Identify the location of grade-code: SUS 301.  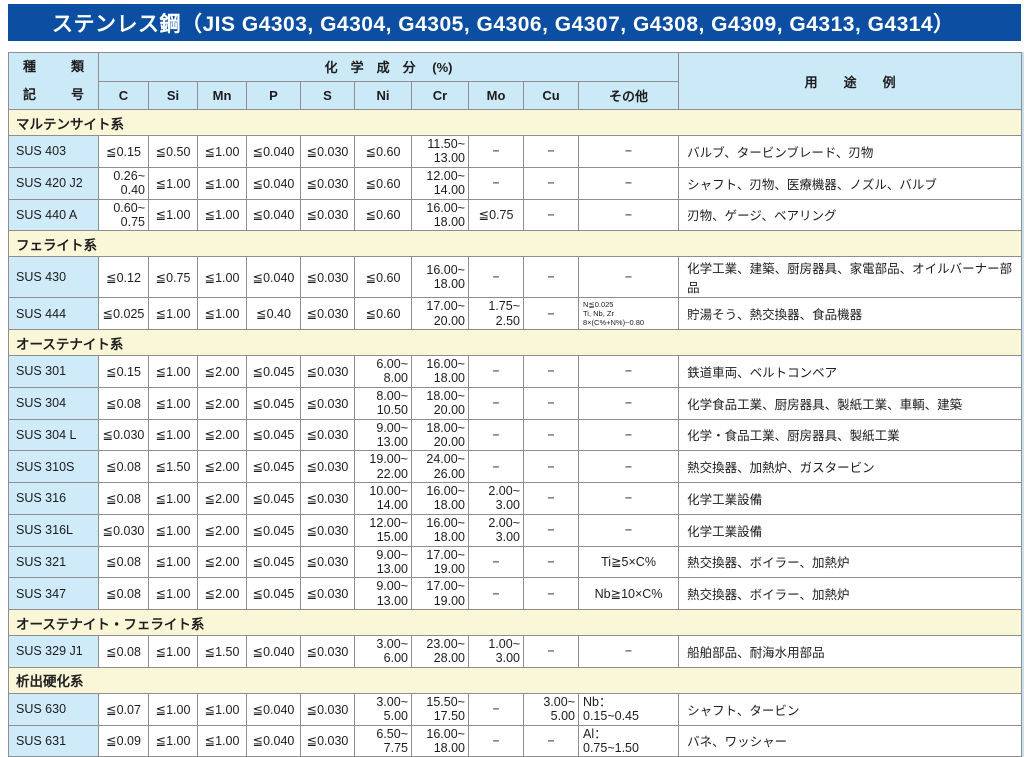
(53, 371).